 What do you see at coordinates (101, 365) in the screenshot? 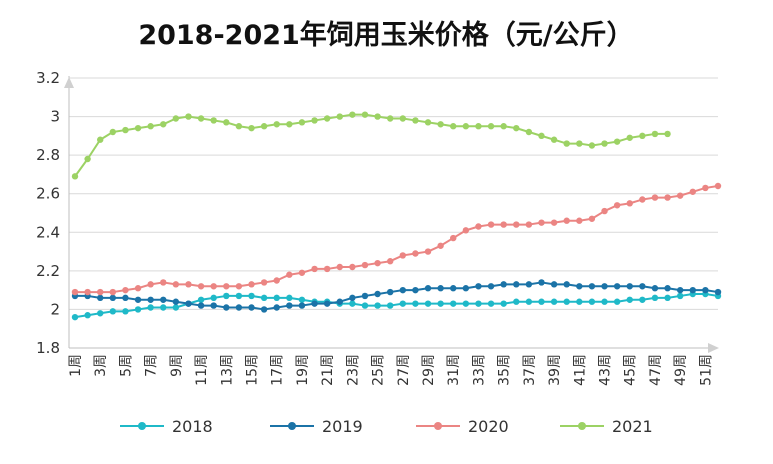
I see `x-tick-label: 3周` at bounding box center [101, 365].